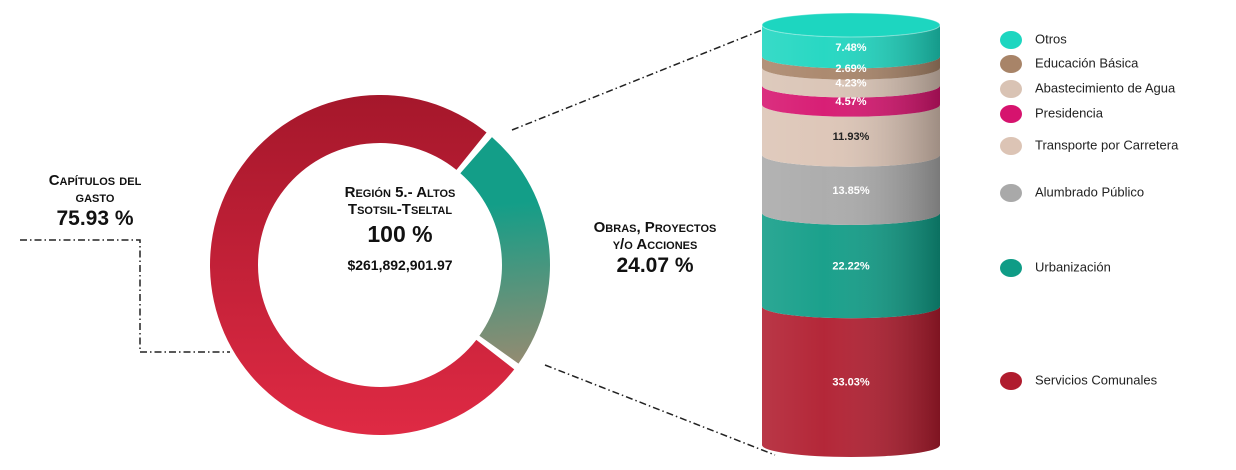 The image size is (1236, 470). What do you see at coordinates (1073, 266) in the screenshot?
I see `legend-label: Urbanización` at bounding box center [1073, 266].